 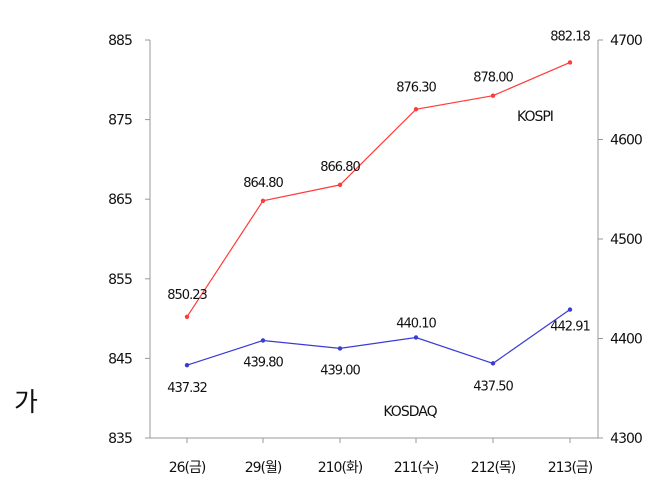 What do you see at coordinates (378, 337) in the screenshot?
I see `series-line` at bounding box center [378, 337].